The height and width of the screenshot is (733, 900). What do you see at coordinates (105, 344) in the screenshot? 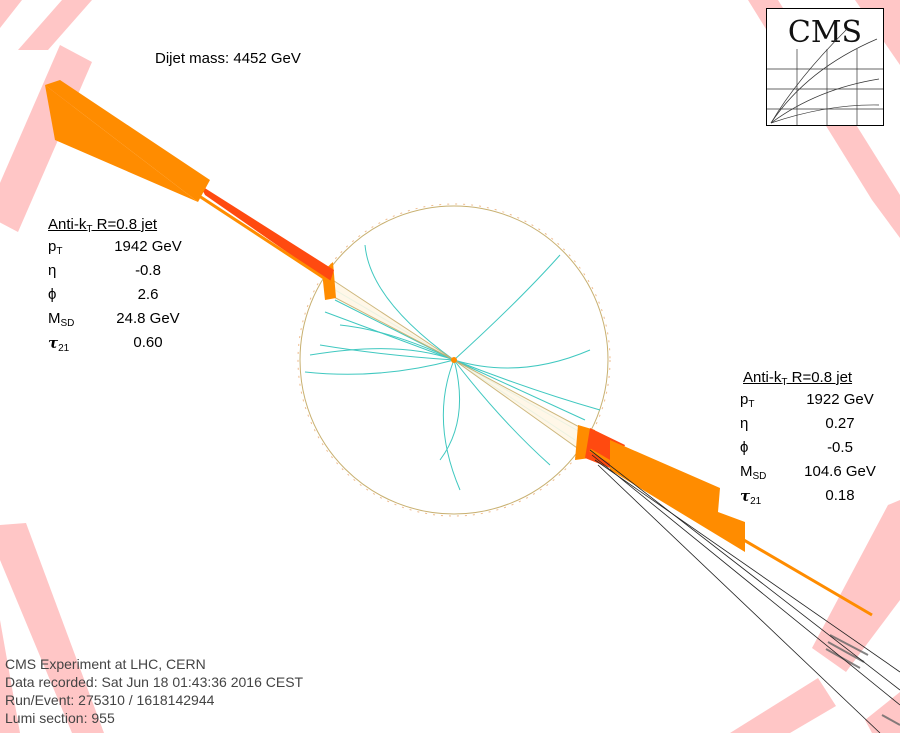
I see `jet1-row-tau21: τ21 0.60` at bounding box center [105, 344].